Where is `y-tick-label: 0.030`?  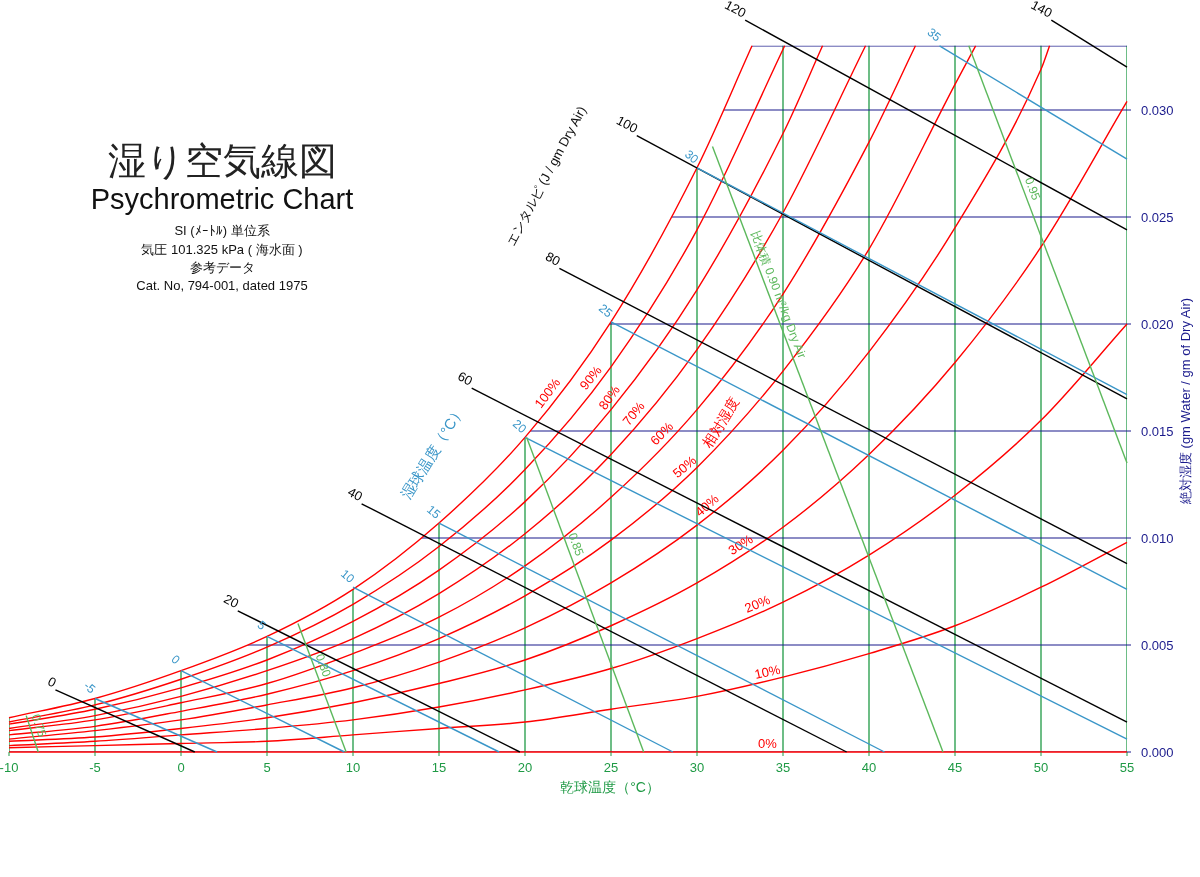 y-tick-label: 0.030 is located at coordinates (1157, 110).